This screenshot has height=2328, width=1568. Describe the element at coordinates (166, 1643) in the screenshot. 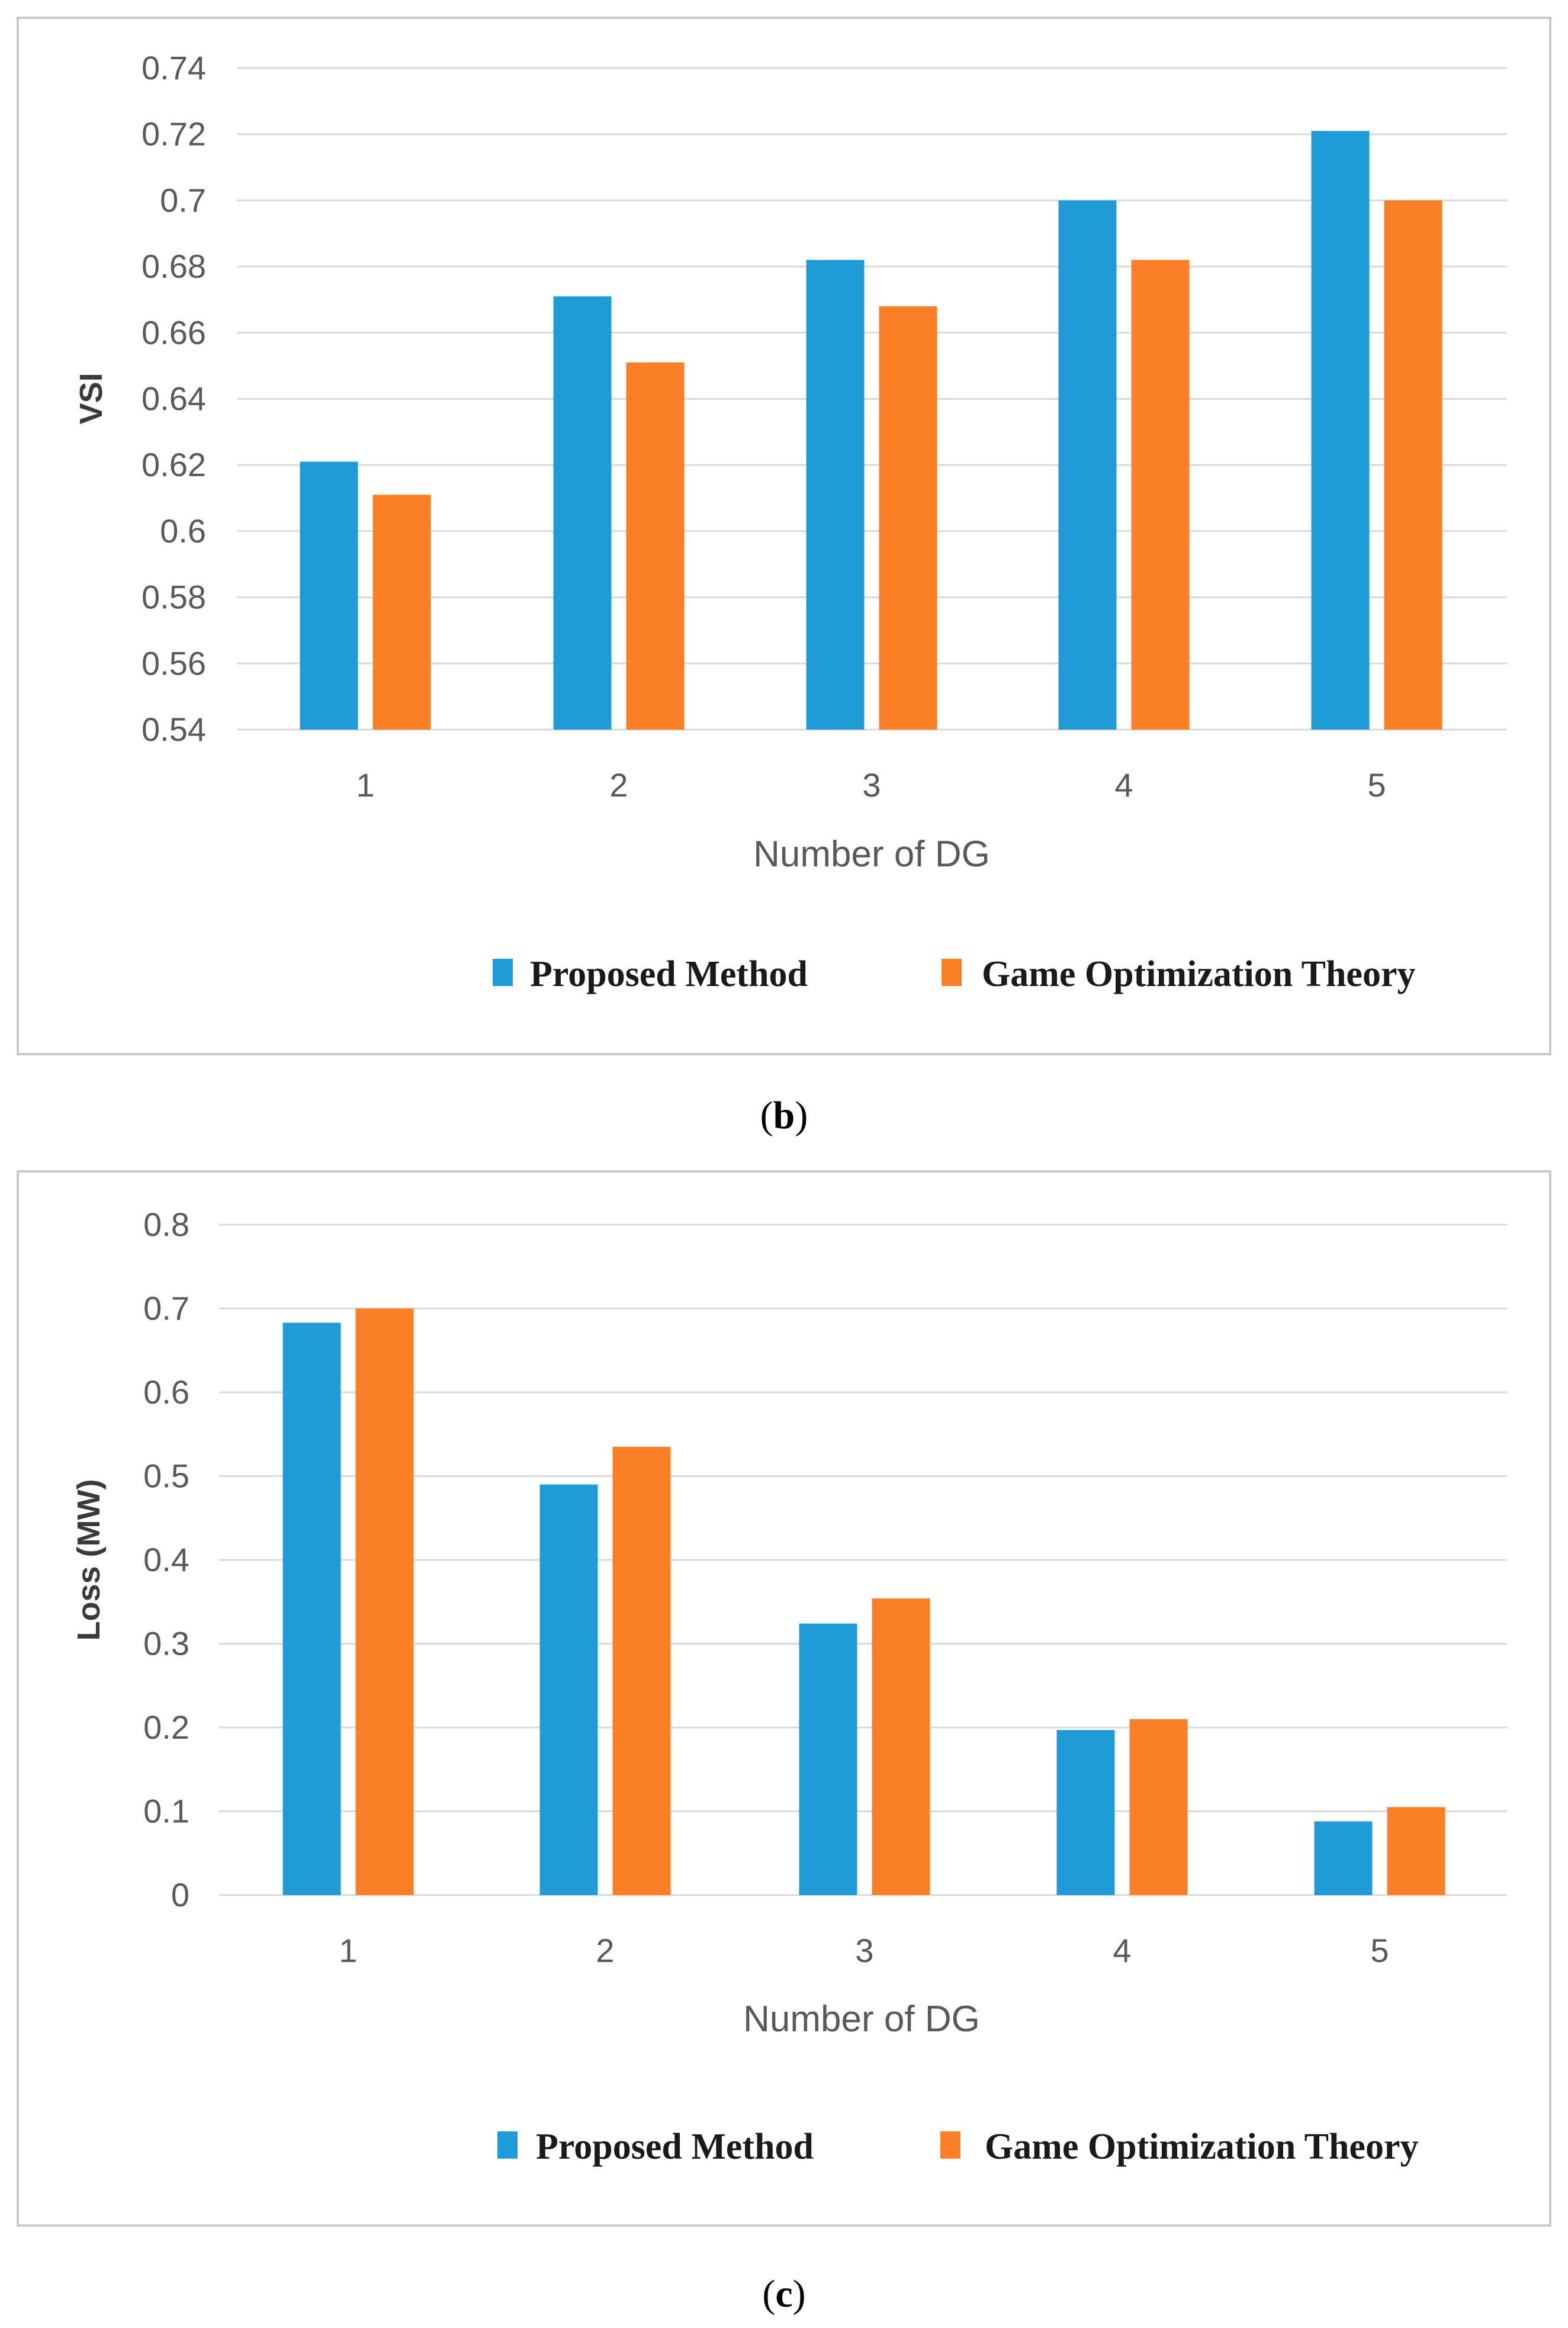

I see `y-tick-label: 0.3` at that location.